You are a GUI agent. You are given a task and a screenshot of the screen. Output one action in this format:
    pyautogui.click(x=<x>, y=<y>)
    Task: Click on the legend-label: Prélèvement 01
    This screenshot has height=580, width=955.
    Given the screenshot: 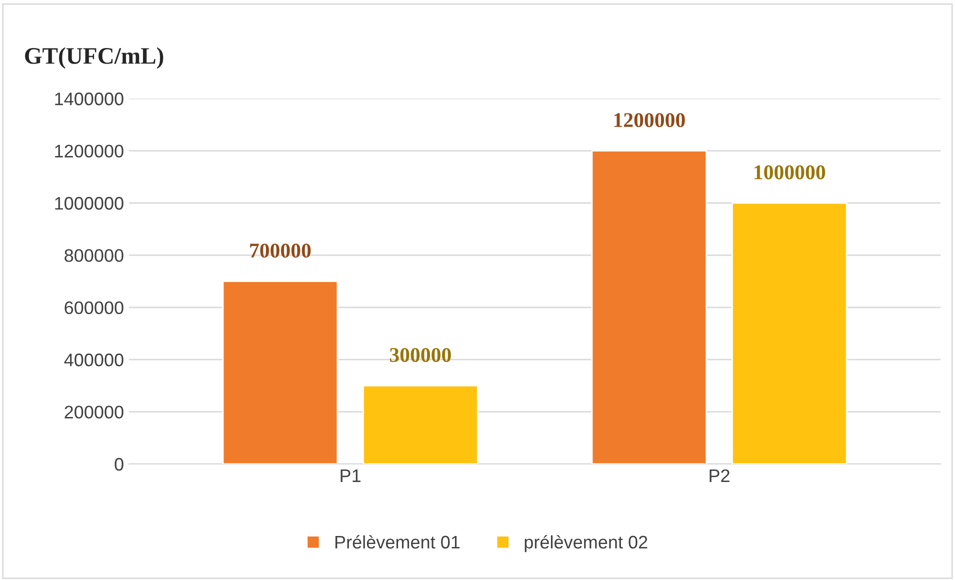 What is the action you would take?
    pyautogui.click(x=397, y=542)
    